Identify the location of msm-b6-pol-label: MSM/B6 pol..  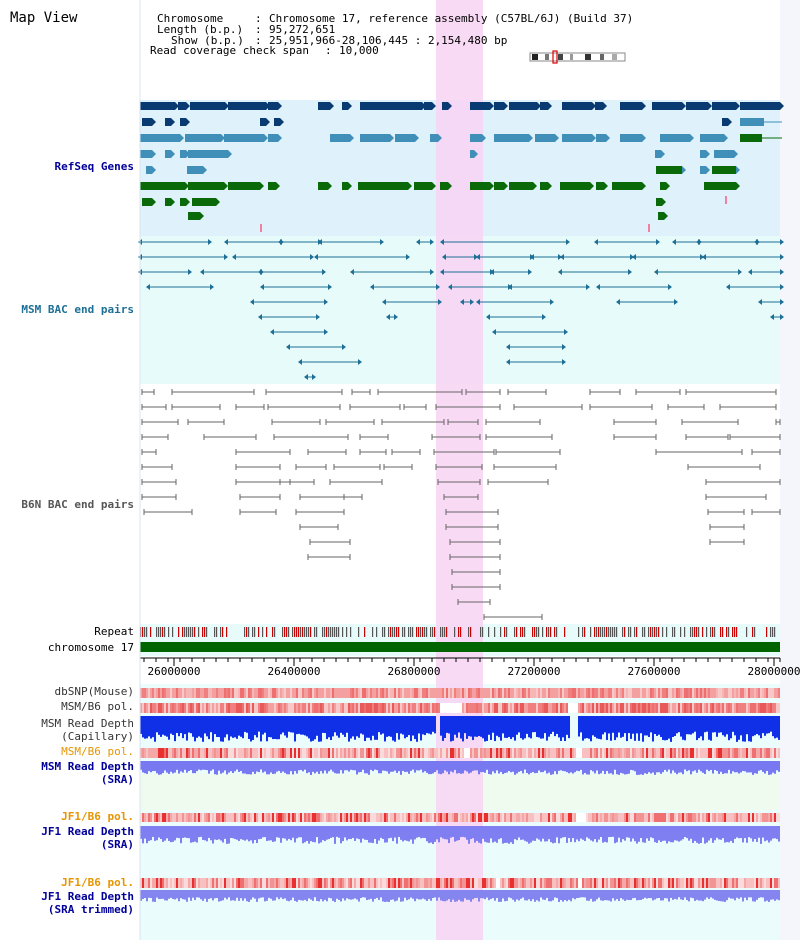
(97, 706).